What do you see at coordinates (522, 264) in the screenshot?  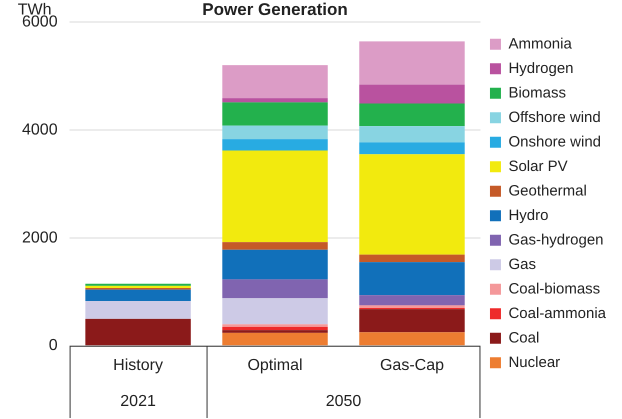 I see `legend-label: Gas` at bounding box center [522, 264].